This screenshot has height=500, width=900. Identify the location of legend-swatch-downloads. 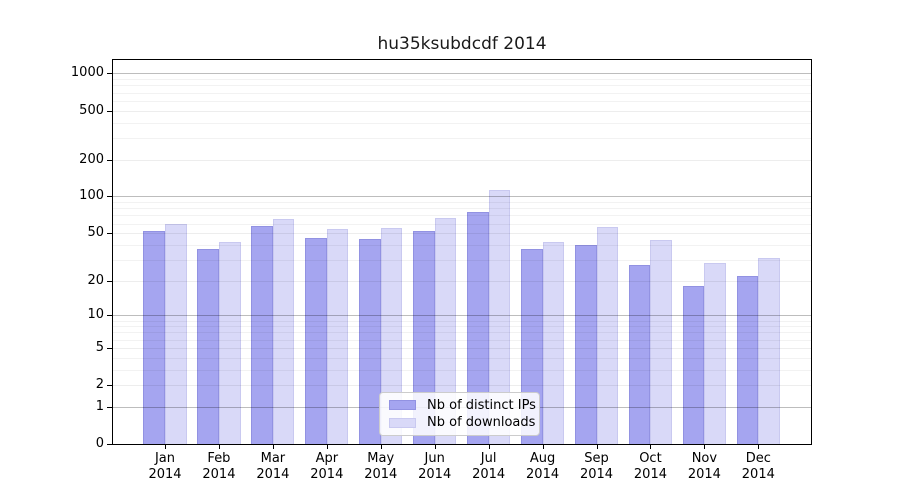
(402, 422).